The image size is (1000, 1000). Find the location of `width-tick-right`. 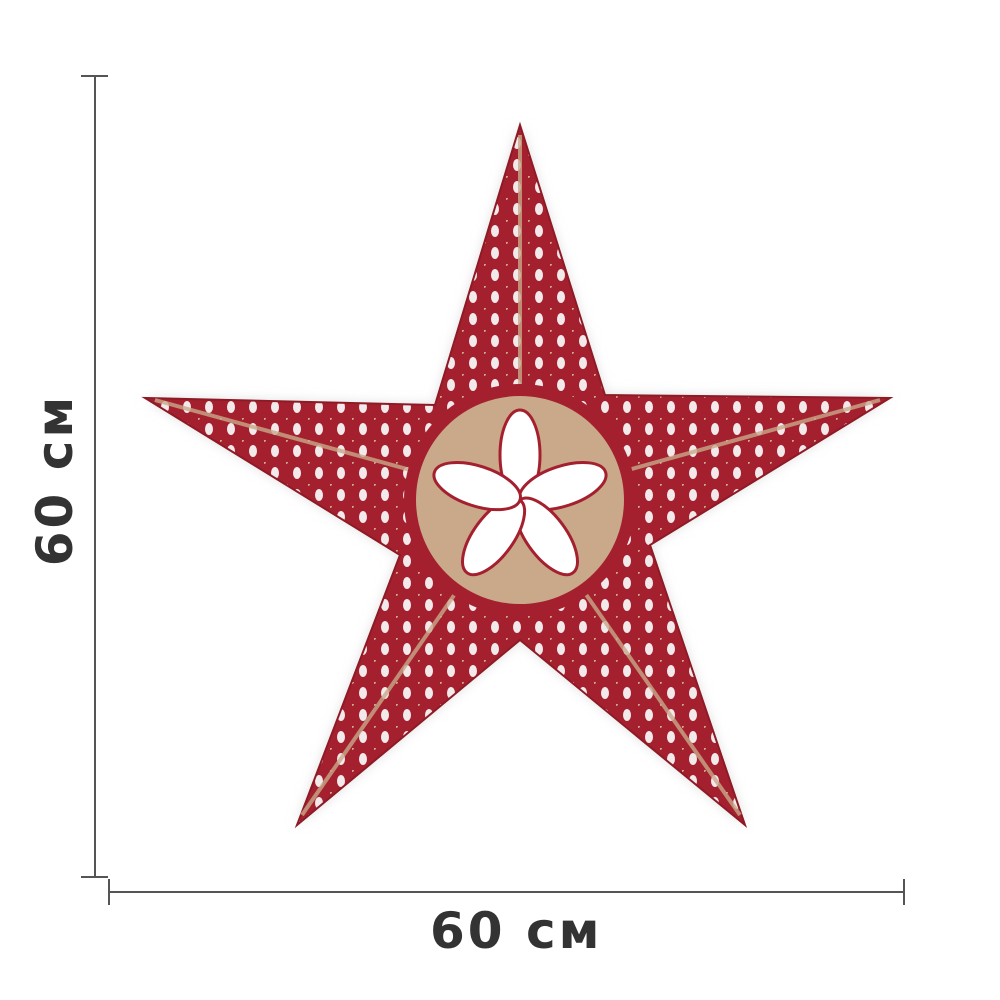

width-tick-right is located at coordinates (904, 892).